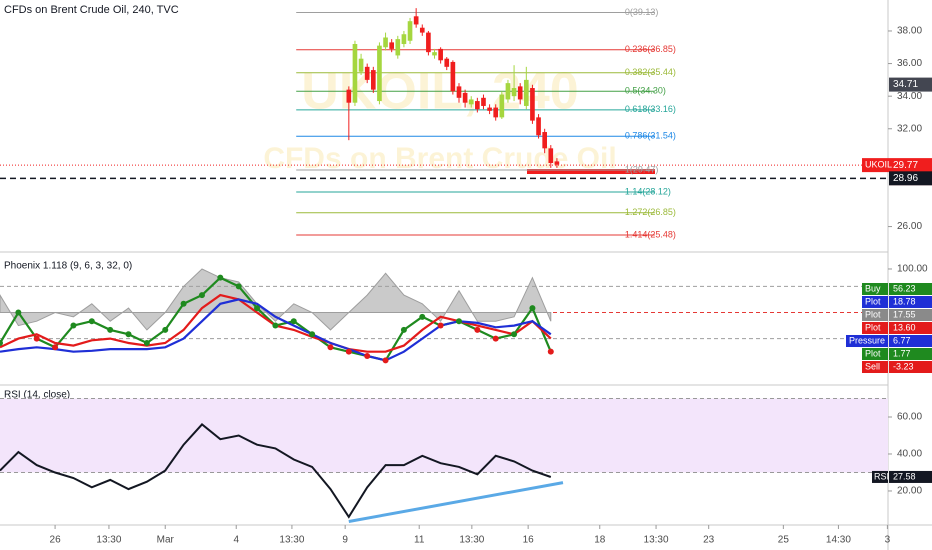 This screenshot has height=550, width=932. Describe the element at coordinates (904, 314) in the screenshot. I see `indicator-badge-text: 17.55` at that location.